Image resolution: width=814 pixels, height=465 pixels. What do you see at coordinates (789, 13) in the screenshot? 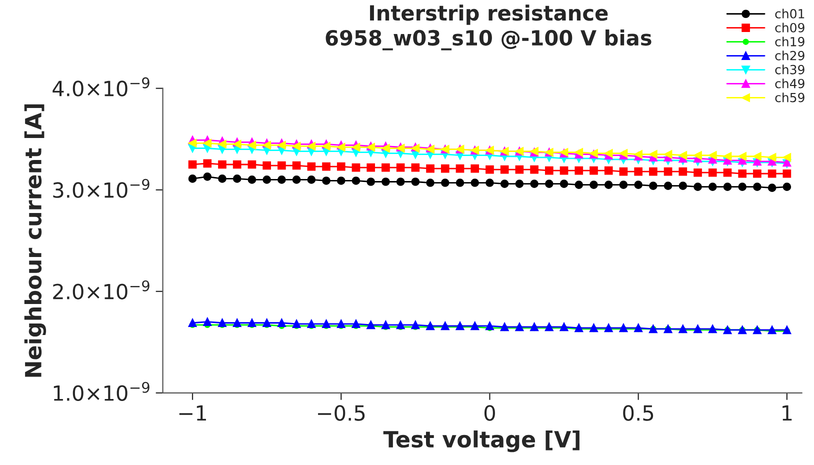
I see `legend-label: ch01` at bounding box center [789, 13].